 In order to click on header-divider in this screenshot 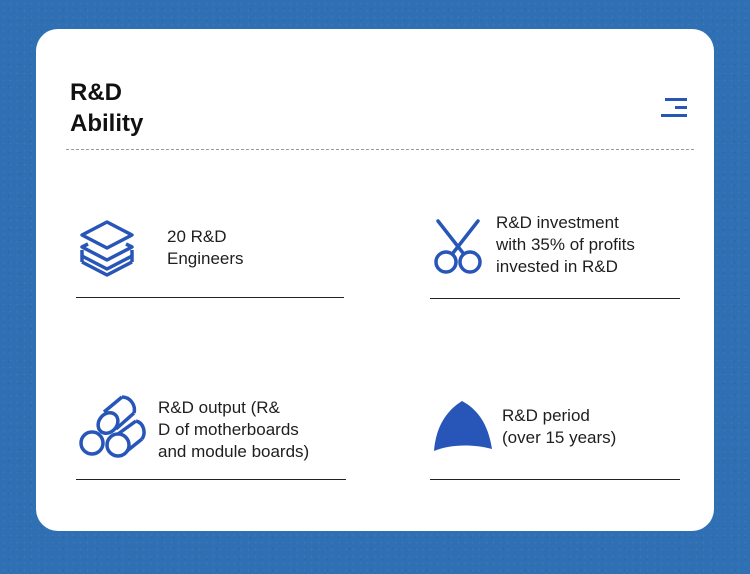, I will do `click(380, 149)`.